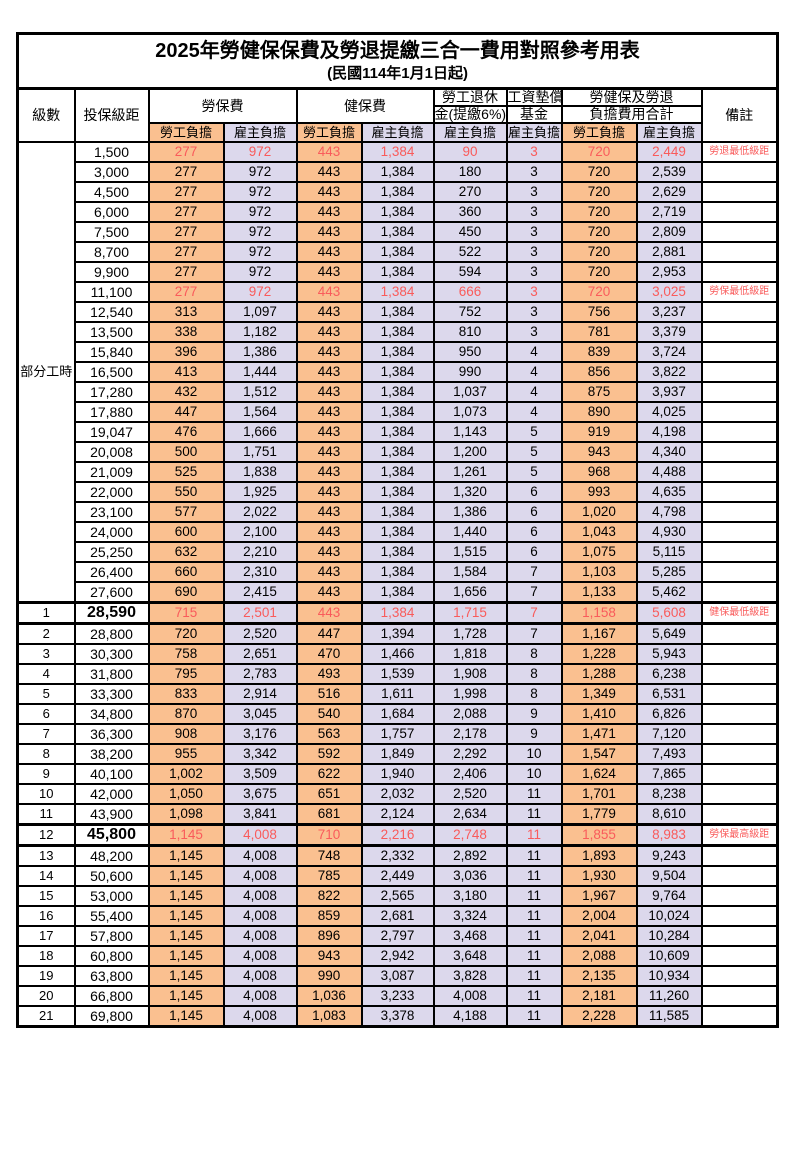  Describe the element at coordinates (599, 332) in the screenshot. I see `total-employee-cell: 781` at that location.